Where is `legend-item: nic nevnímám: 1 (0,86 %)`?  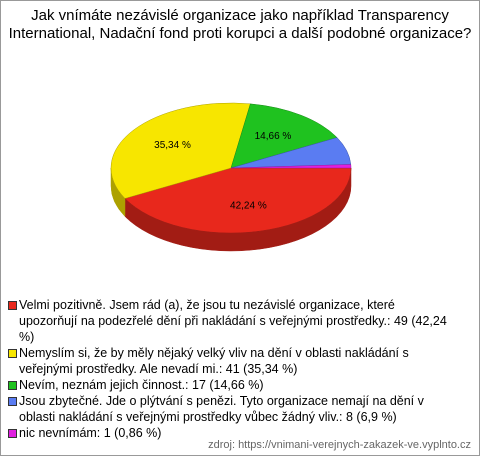
legend-item: nic nevnímám: 1 (0,86 %) is located at coordinates (228, 433).